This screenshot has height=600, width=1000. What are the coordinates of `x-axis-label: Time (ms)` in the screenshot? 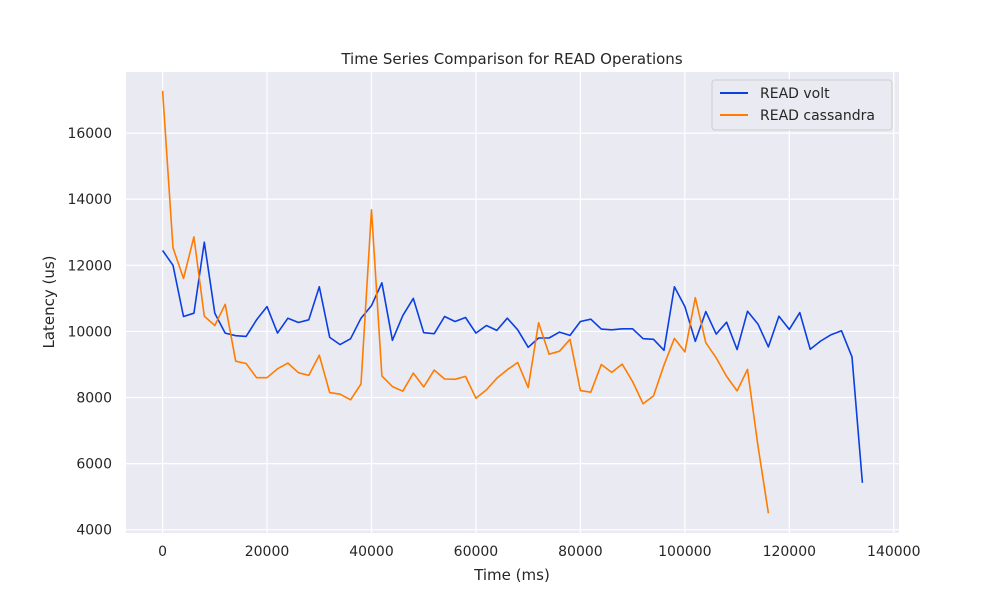 It's located at (511, 575).